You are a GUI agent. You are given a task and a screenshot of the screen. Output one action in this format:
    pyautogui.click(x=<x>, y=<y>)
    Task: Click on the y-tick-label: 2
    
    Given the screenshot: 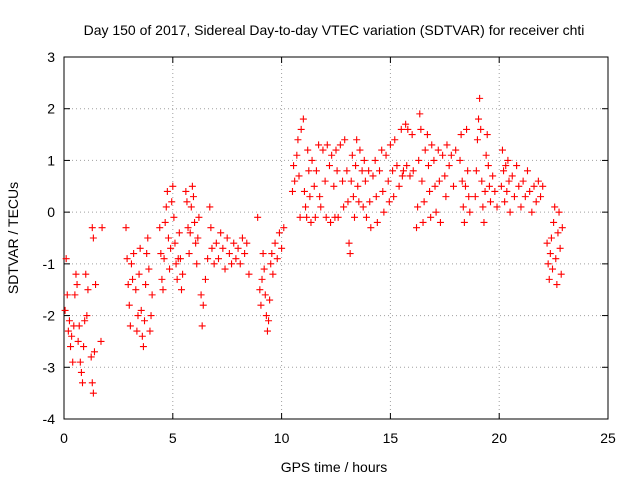 What is the action you would take?
    pyautogui.click(x=51, y=109)
    